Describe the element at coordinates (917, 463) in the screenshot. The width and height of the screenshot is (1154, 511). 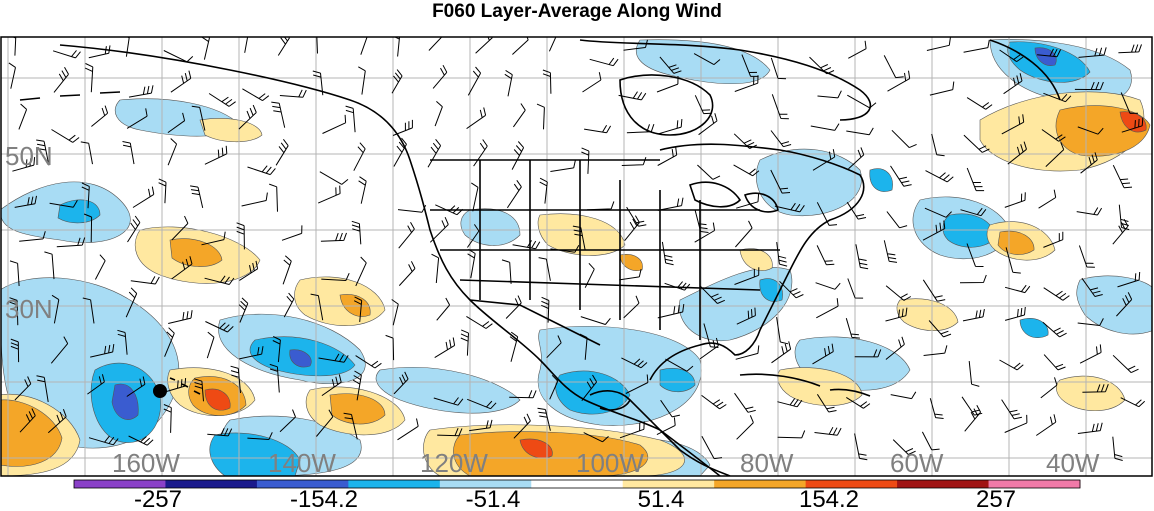
I see `lon-label-60w: 60W` at that location.